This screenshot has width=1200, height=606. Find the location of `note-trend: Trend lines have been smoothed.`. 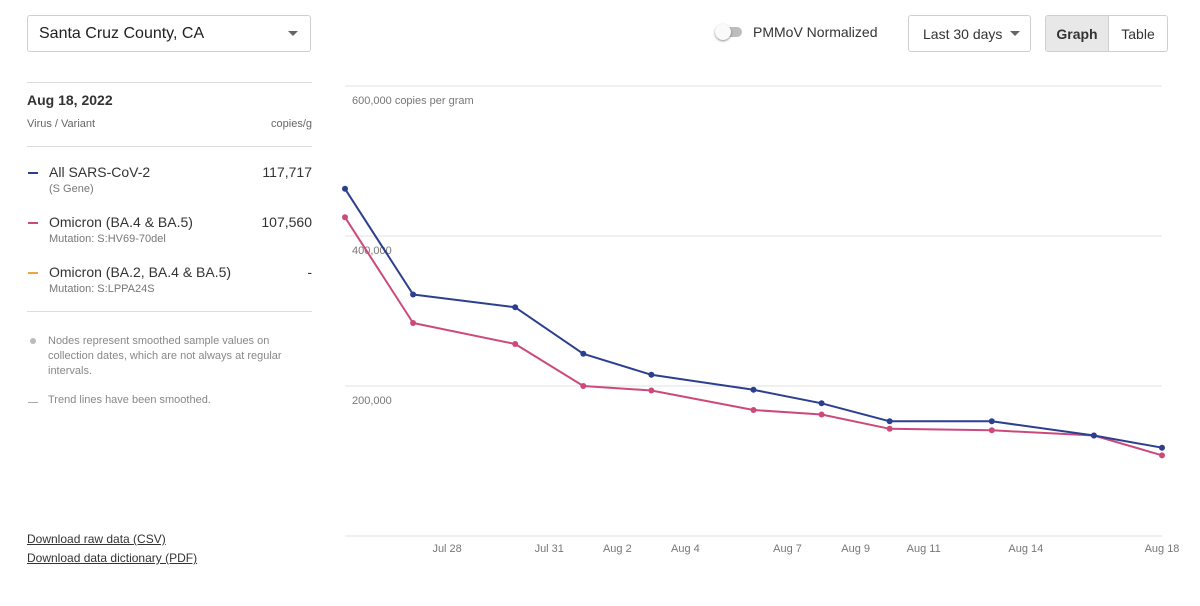

note-trend: Trend lines have been smoothed. is located at coordinates (169, 401).